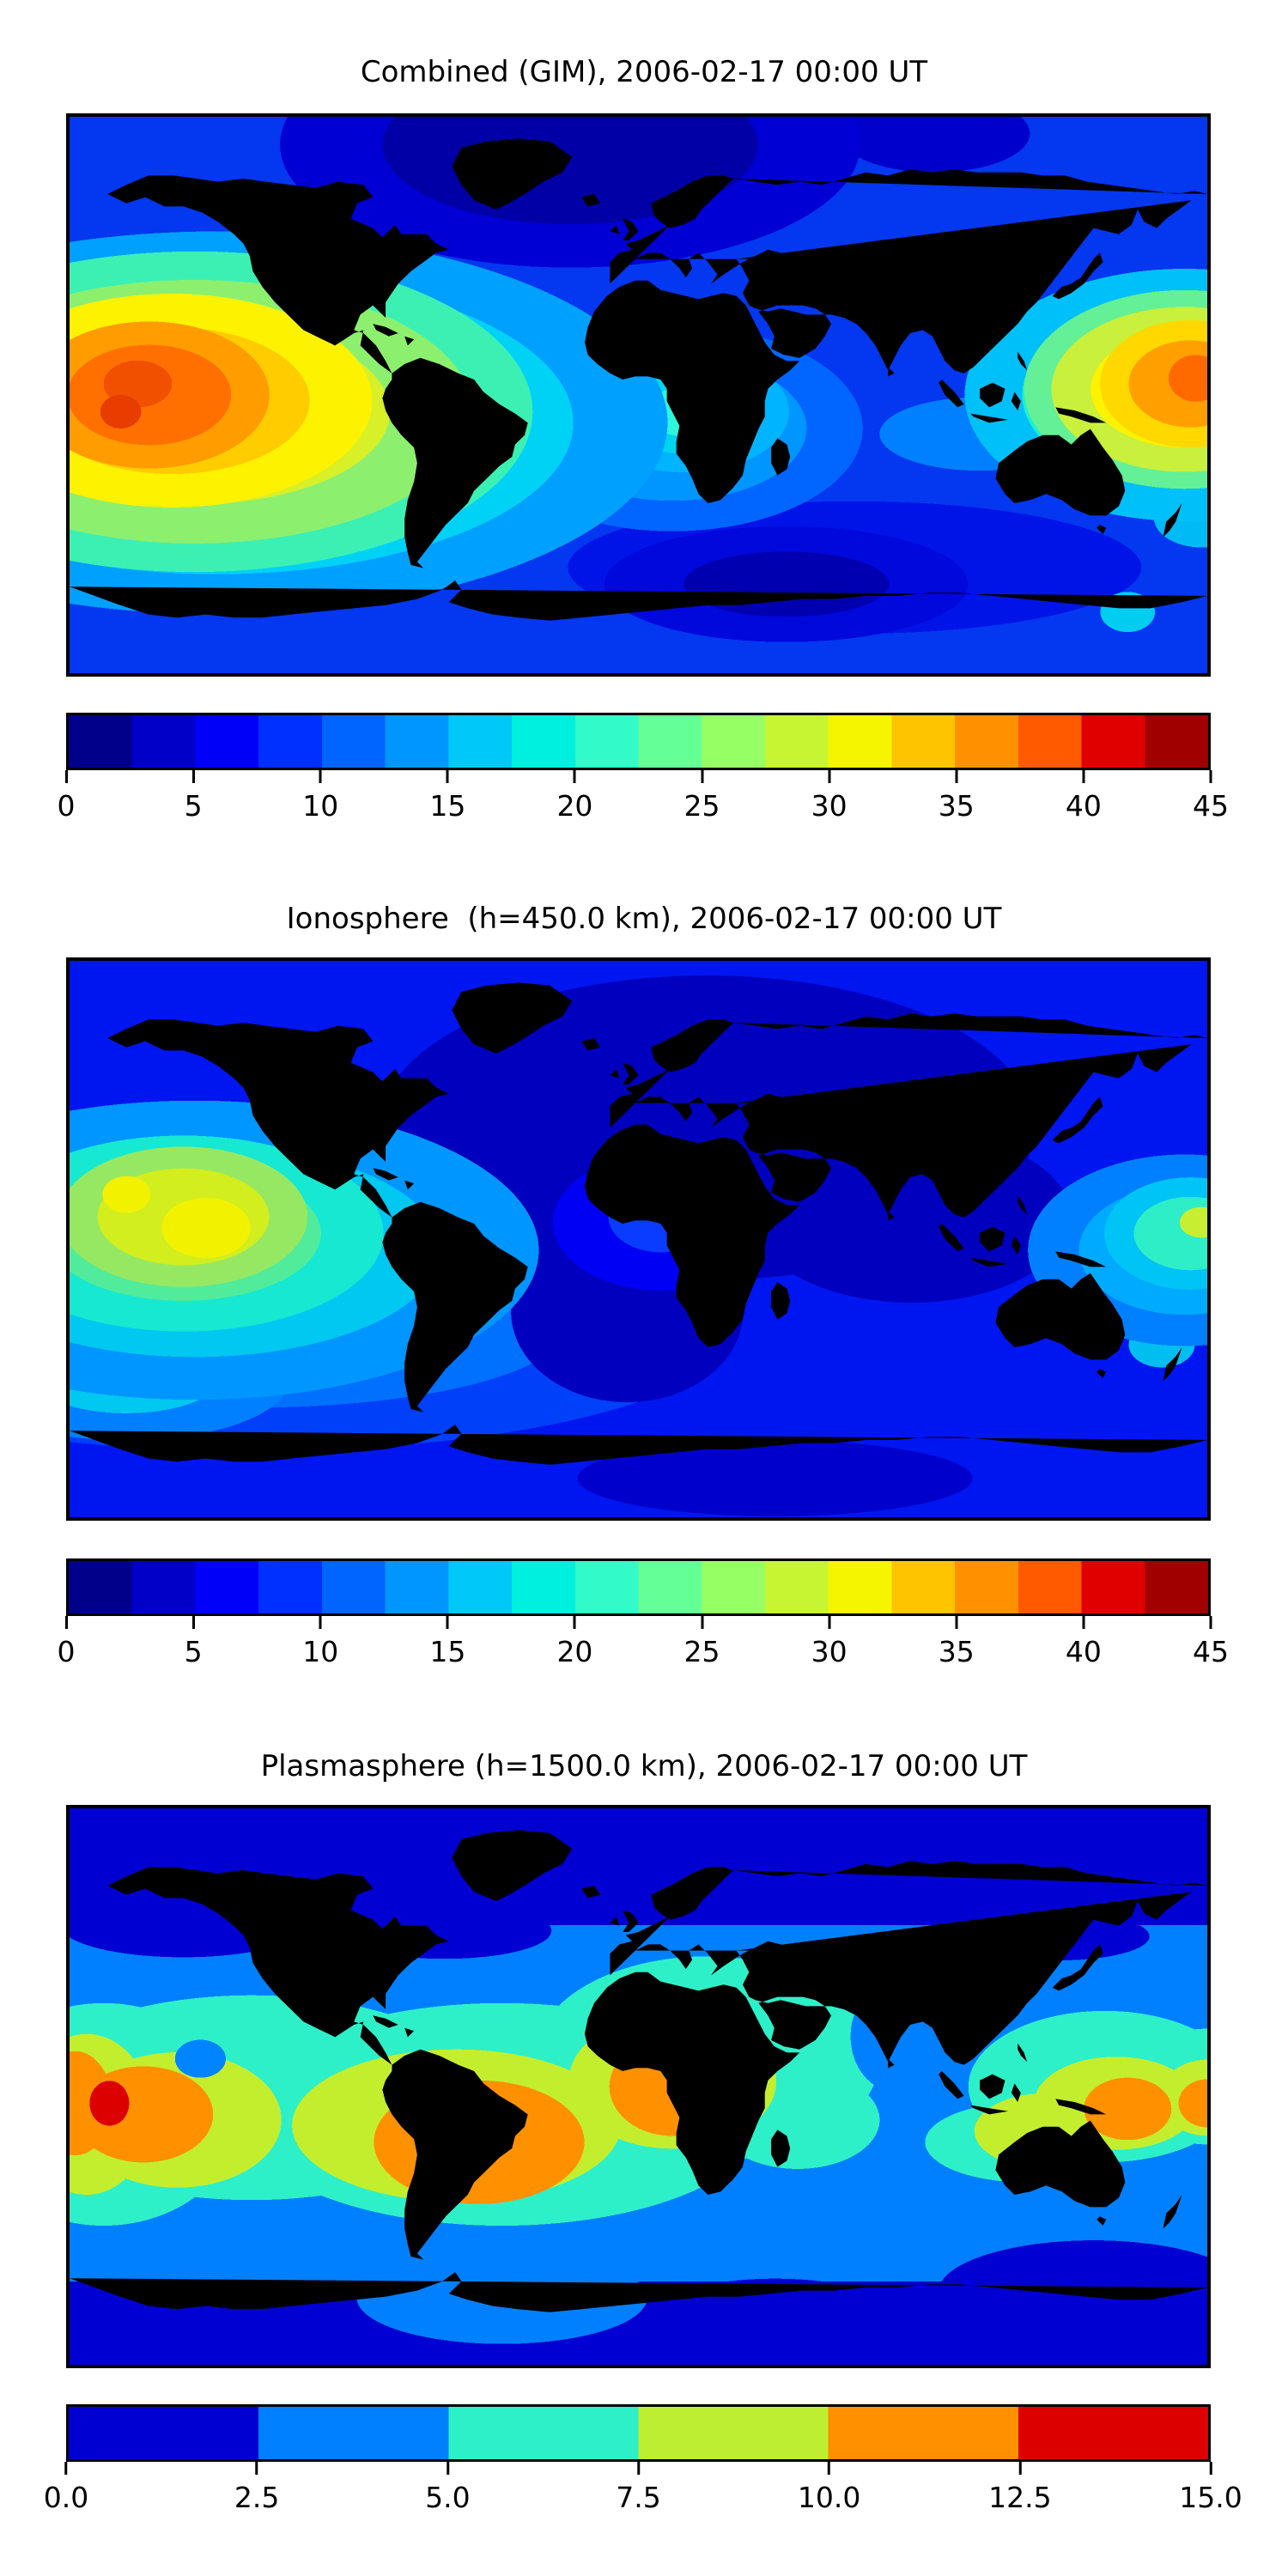 The image size is (1288, 2576). What do you see at coordinates (638, 1587) in the screenshot?
I see `colorbar-ionosphere` at bounding box center [638, 1587].